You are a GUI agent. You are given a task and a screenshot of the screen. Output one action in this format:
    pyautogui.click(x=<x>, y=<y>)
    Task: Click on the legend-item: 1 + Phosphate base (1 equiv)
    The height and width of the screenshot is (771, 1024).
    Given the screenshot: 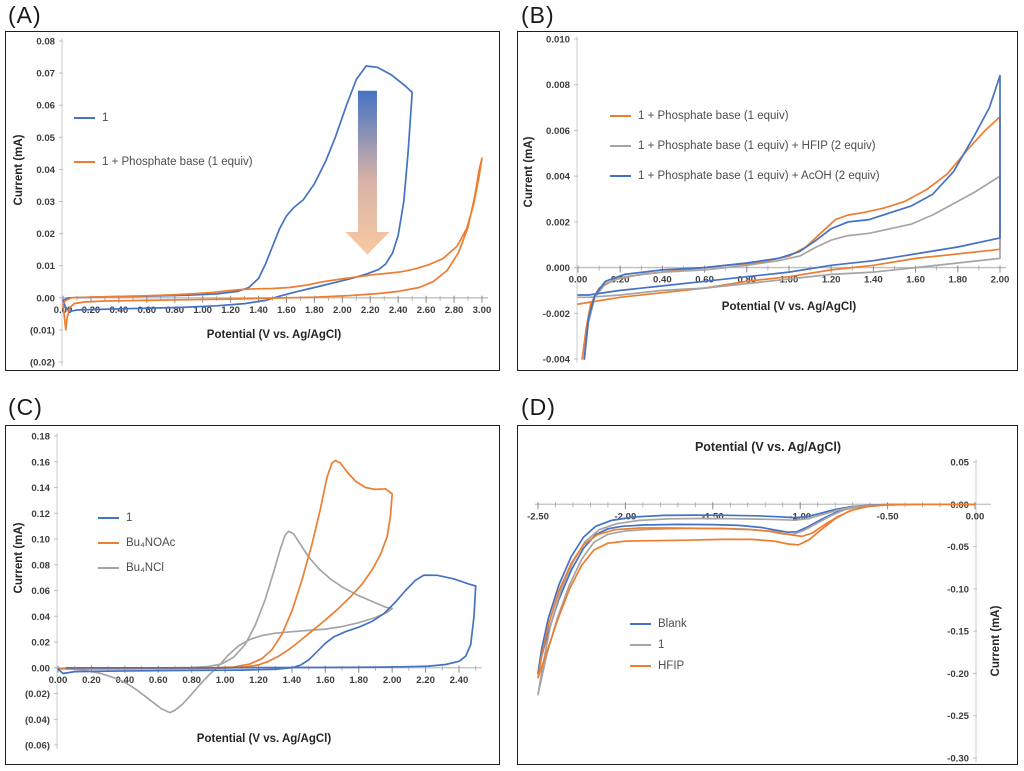 What is the action you would take?
    pyautogui.click(x=163, y=162)
    